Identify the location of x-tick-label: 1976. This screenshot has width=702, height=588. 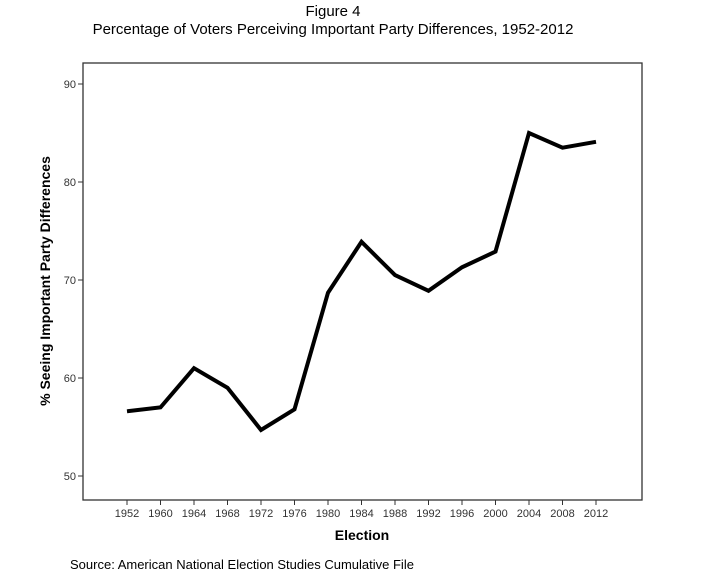
(294, 514).